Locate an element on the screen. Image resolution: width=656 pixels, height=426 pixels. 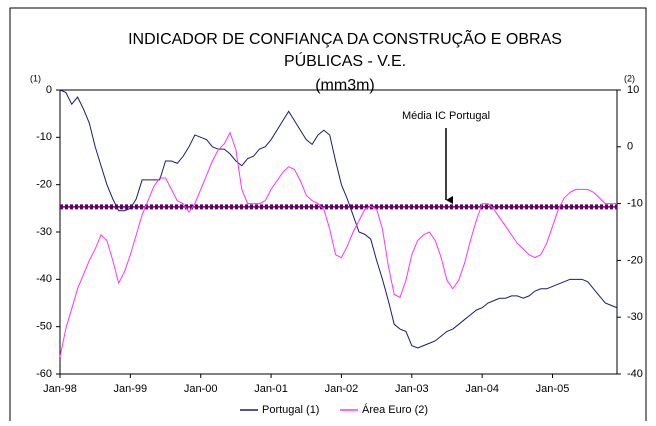
y2-axis-label: (2) is located at coordinates (629, 78).